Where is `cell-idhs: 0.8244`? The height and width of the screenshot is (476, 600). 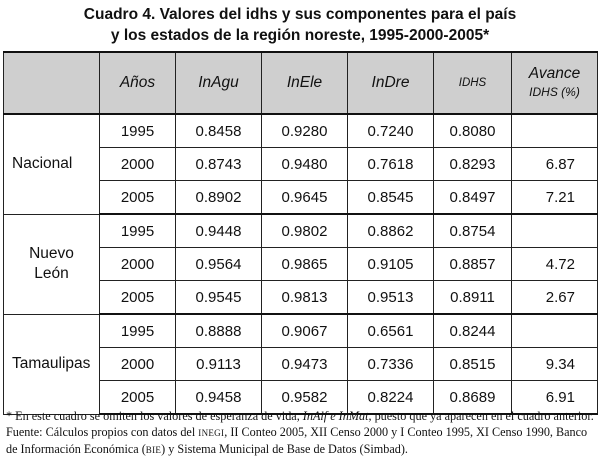 cell-idhs: 0.8244 is located at coordinates (472, 330).